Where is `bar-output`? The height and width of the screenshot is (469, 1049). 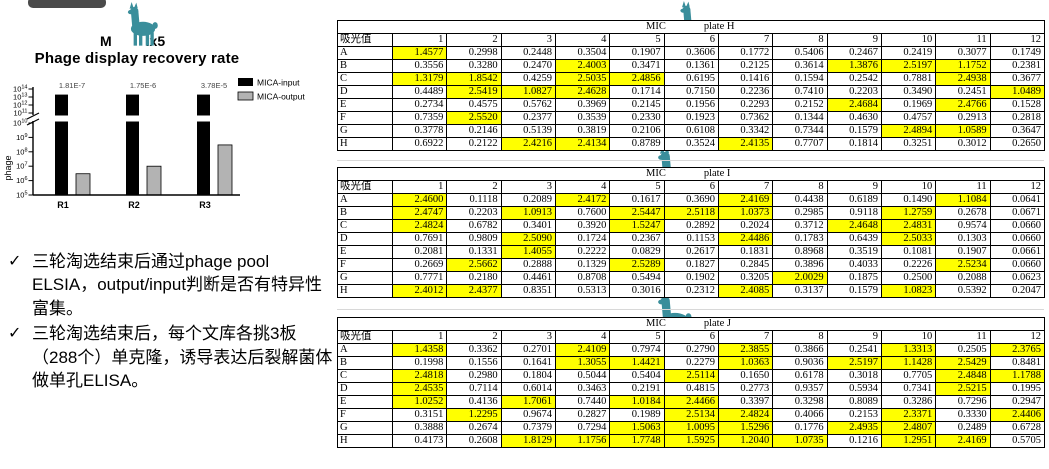
bar-output is located at coordinates (154, 180).